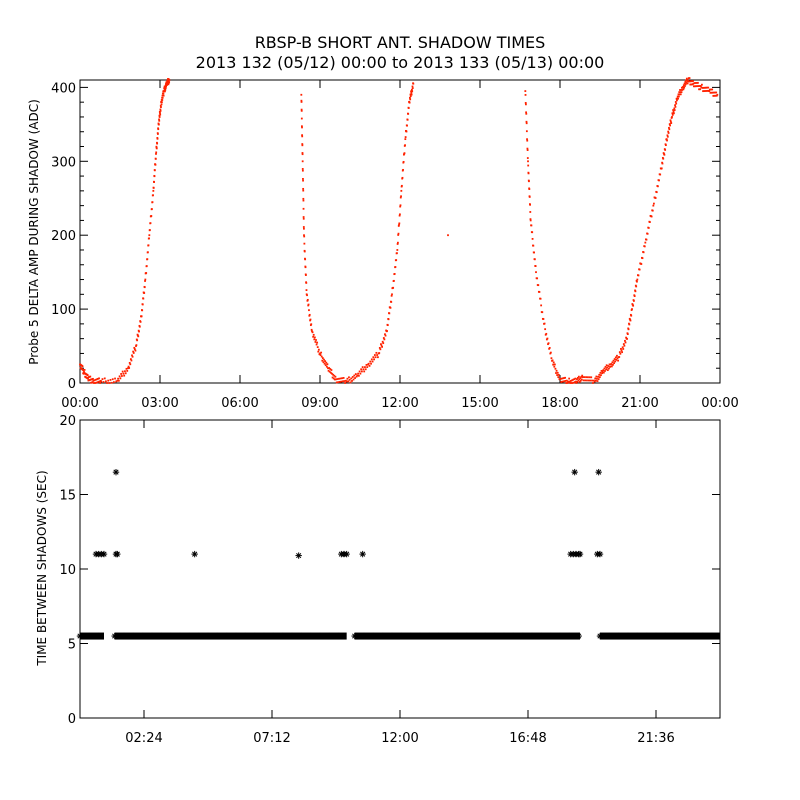 The width and height of the screenshot is (800, 800). Describe the element at coordinates (159, 403) in the screenshot. I see `top-x-tick-label: 03:00` at that location.